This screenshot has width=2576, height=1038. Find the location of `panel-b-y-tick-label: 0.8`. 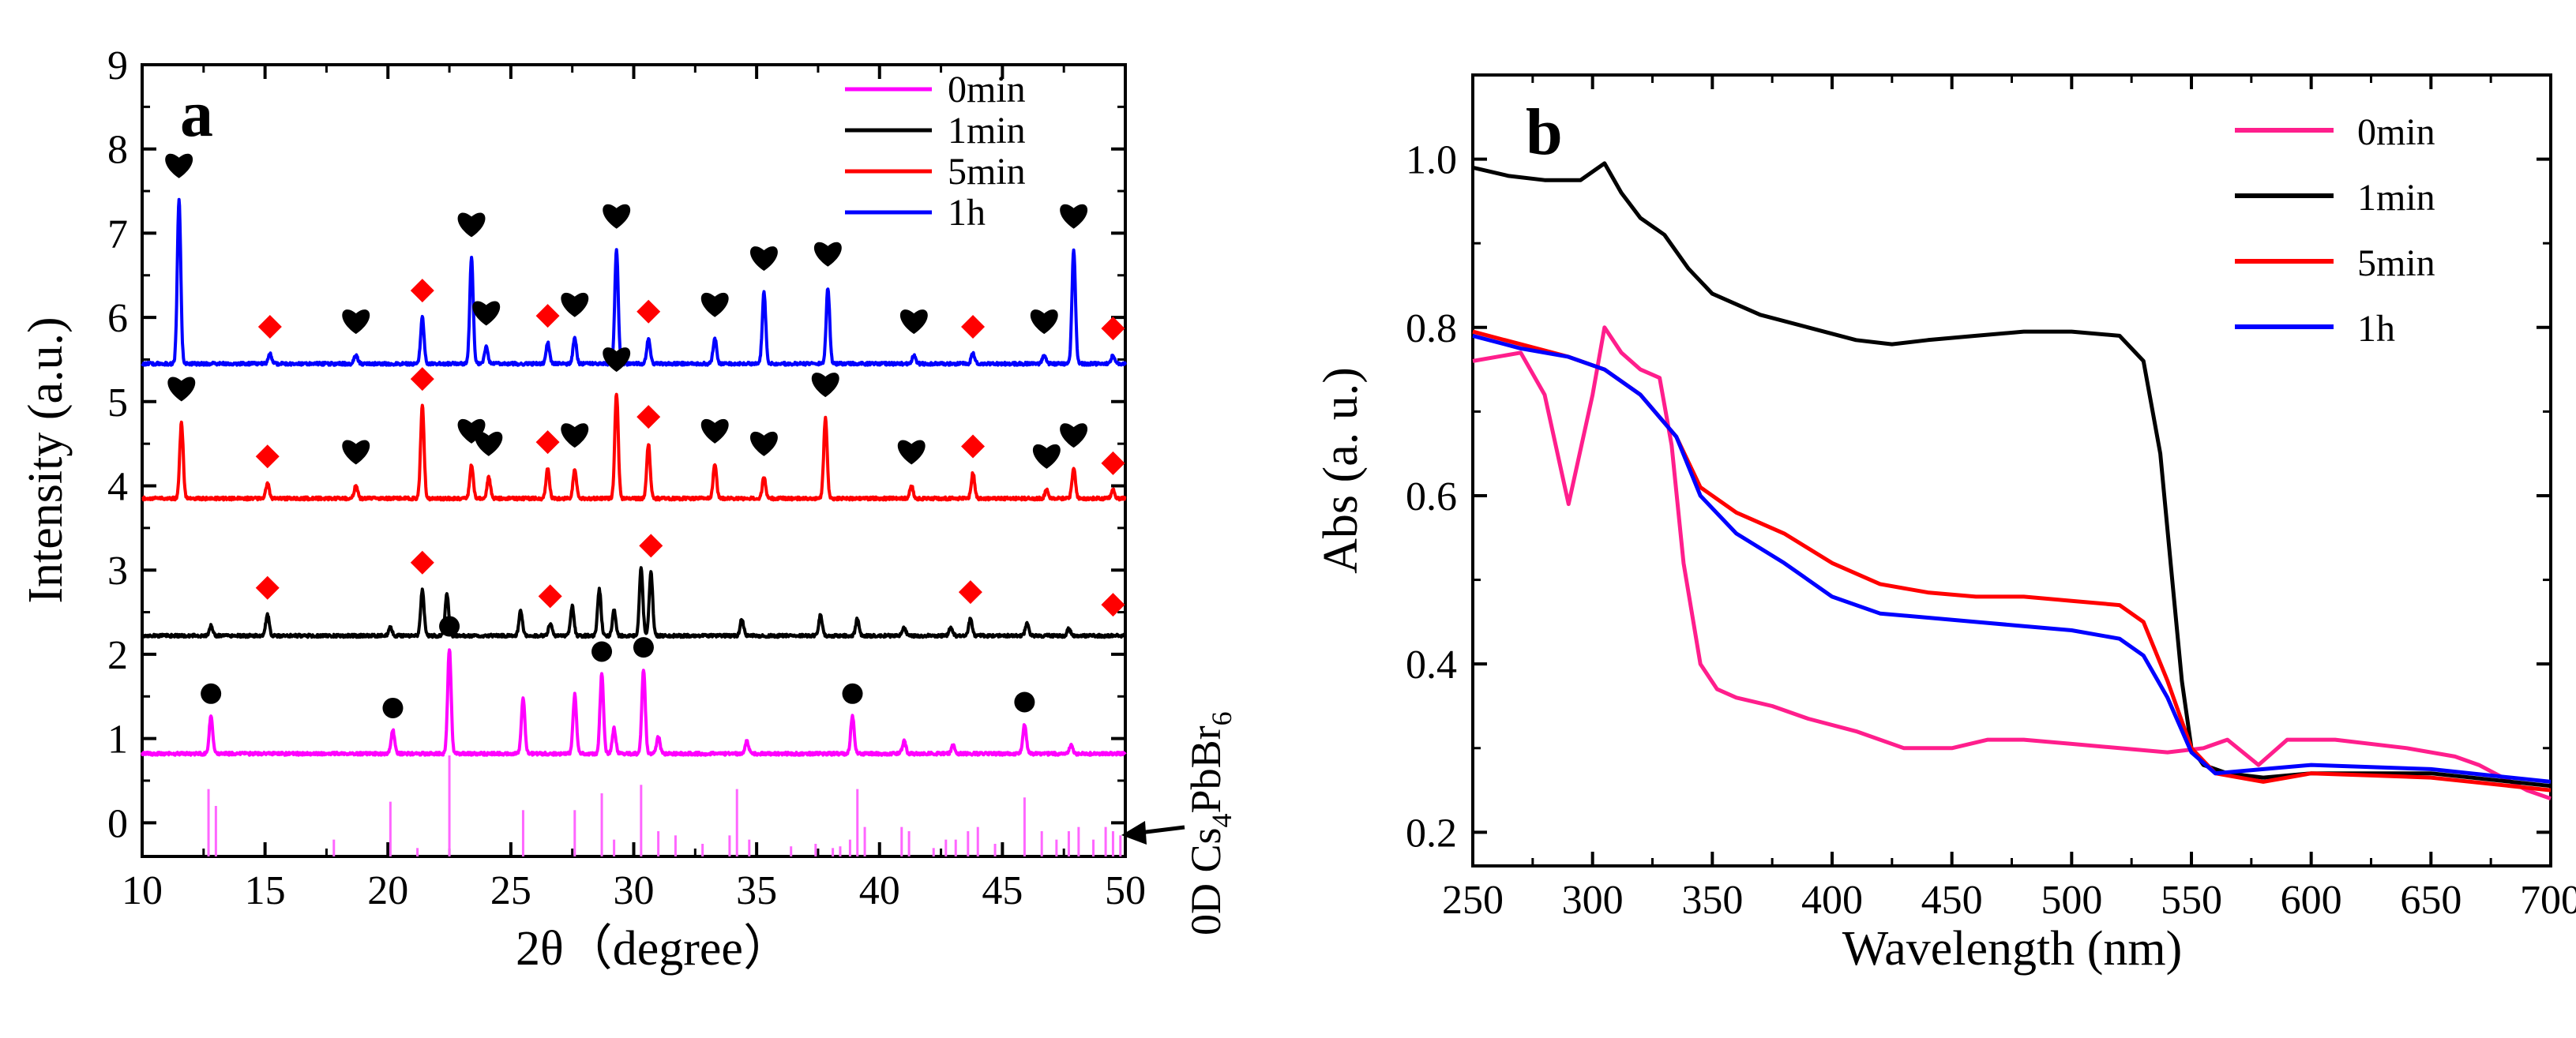

panel-b-y-tick-label: 0.8 is located at coordinates (1431, 329).